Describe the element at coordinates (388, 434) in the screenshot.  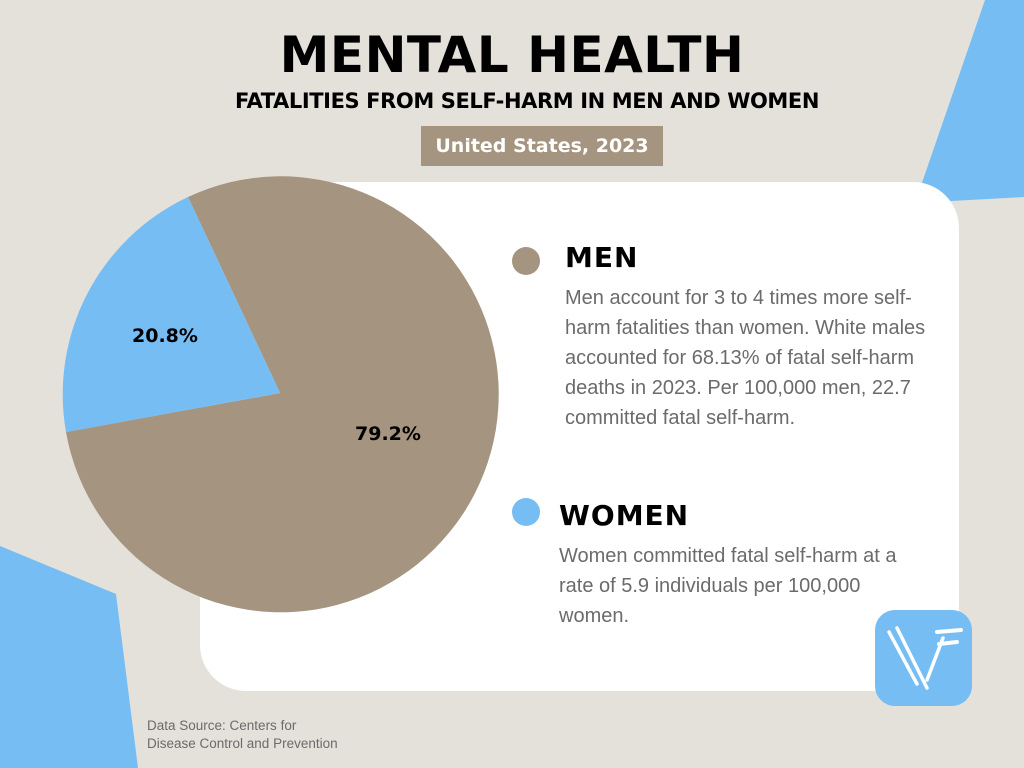
I see `pie-label-men: 79.2%` at that location.